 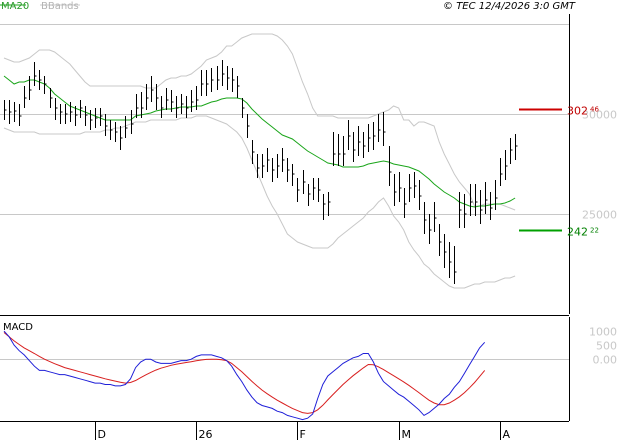 I want to click on x-axis: D 26 F M A, so click(x=303, y=430).